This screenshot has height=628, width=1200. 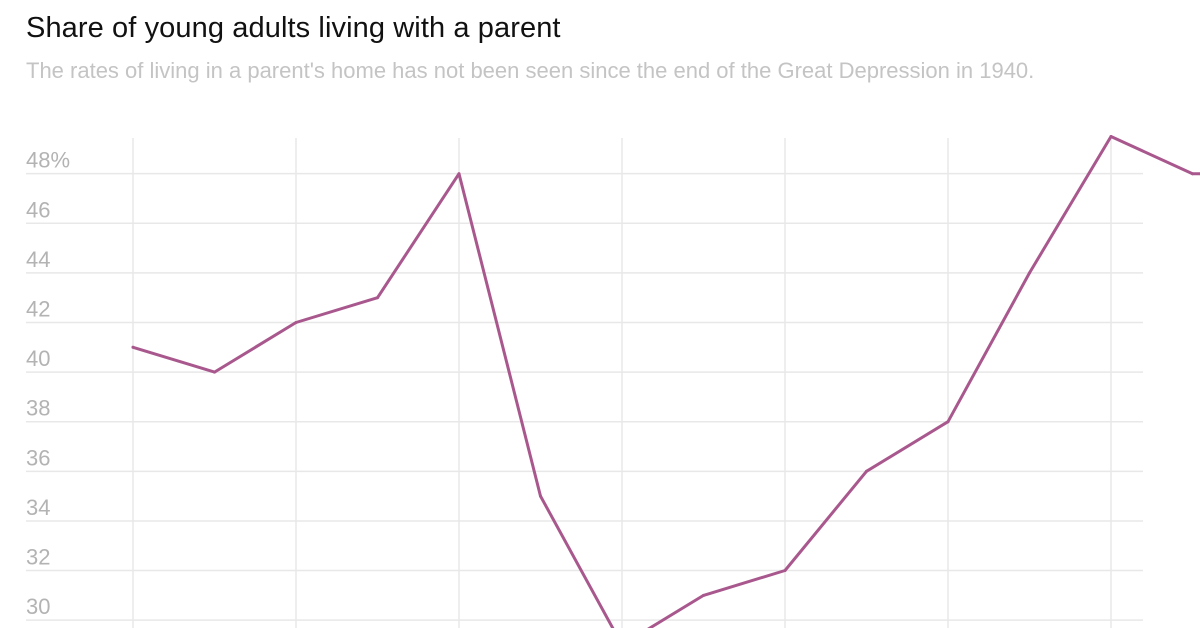 I want to click on y-axis-tick-labels: 48% 46 44 42 40 38 36 34 32 30, so click(x=48, y=383).